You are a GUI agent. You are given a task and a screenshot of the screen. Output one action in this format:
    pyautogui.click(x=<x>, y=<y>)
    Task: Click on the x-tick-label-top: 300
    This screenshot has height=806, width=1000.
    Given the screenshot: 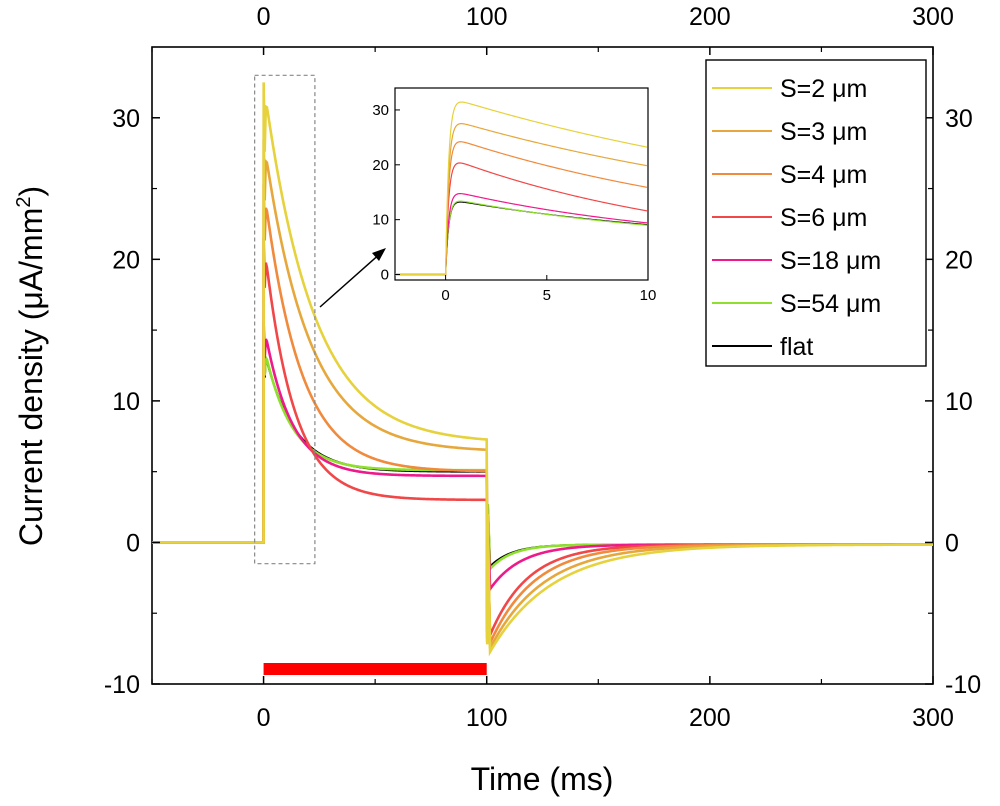 What is the action you would take?
    pyautogui.click(x=933, y=17)
    